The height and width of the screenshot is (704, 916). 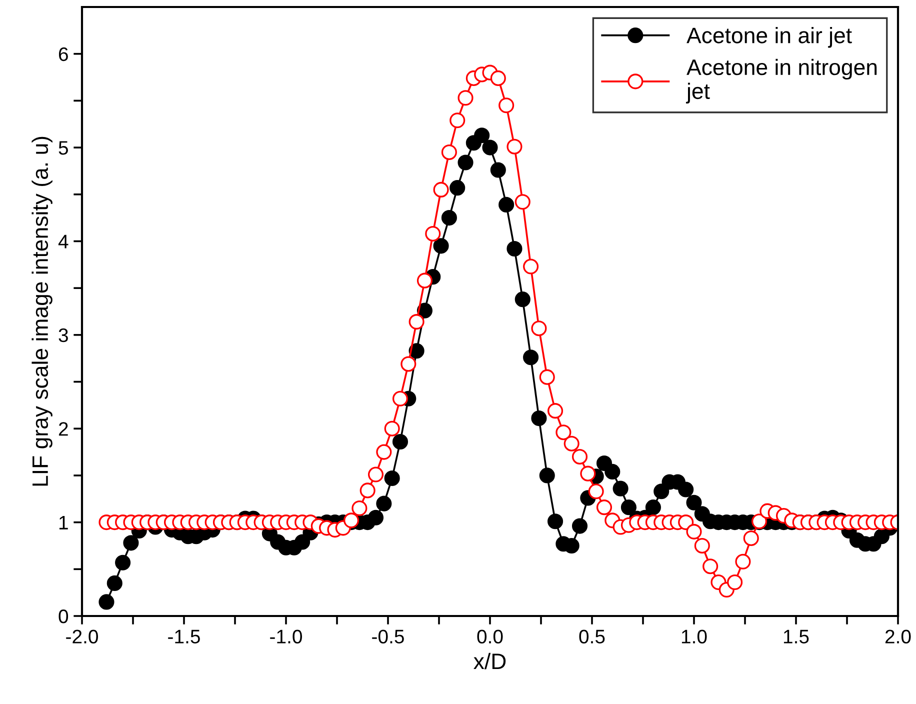 I want to click on x-tick-label: 1.5, so click(x=796, y=637).